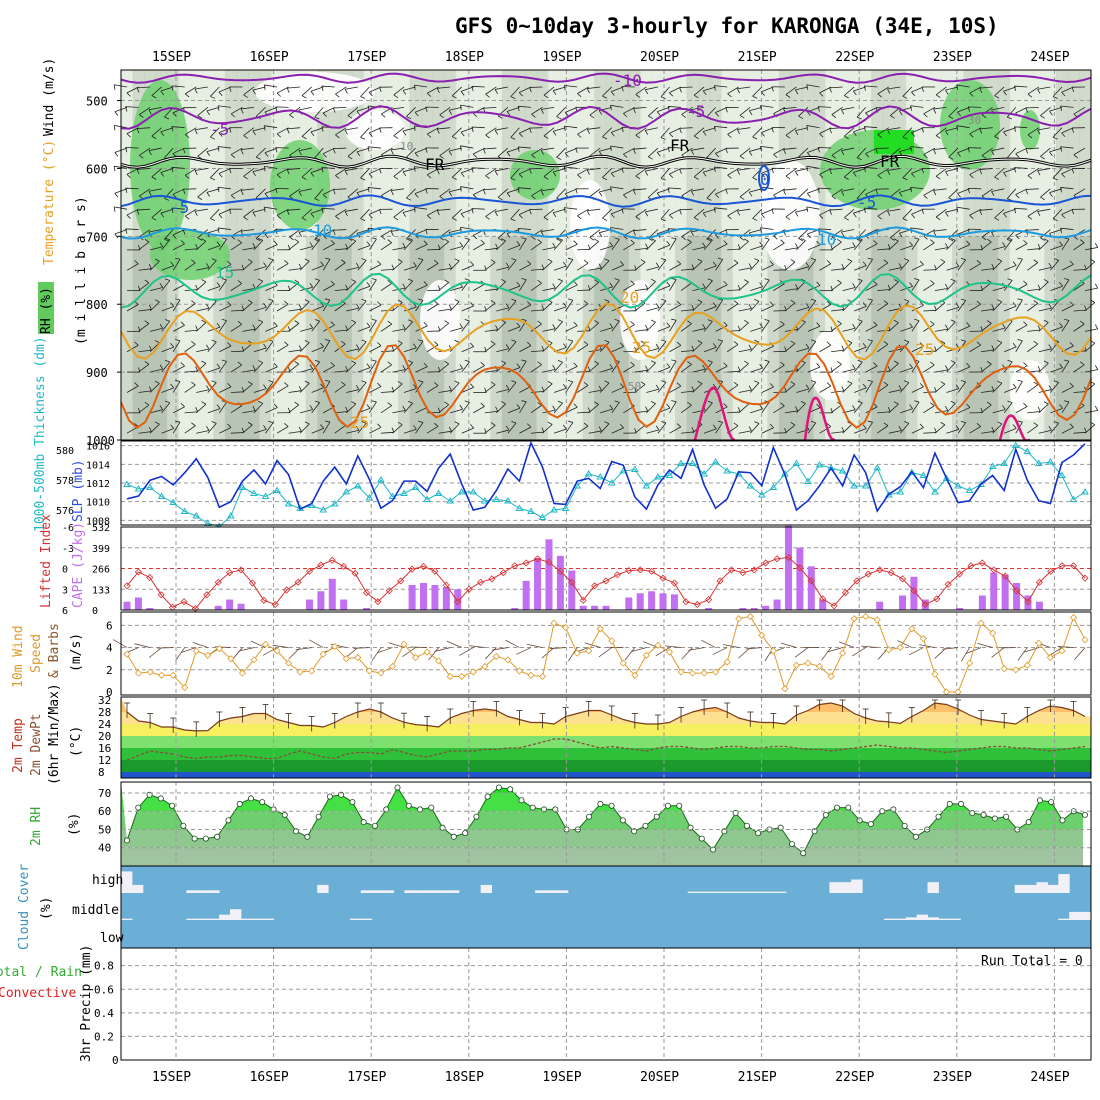 This screenshot has height=1100, width=1100. What do you see at coordinates (171, 1077) in the screenshot?
I see `bottom-date-label: 15SEP` at bounding box center [171, 1077].